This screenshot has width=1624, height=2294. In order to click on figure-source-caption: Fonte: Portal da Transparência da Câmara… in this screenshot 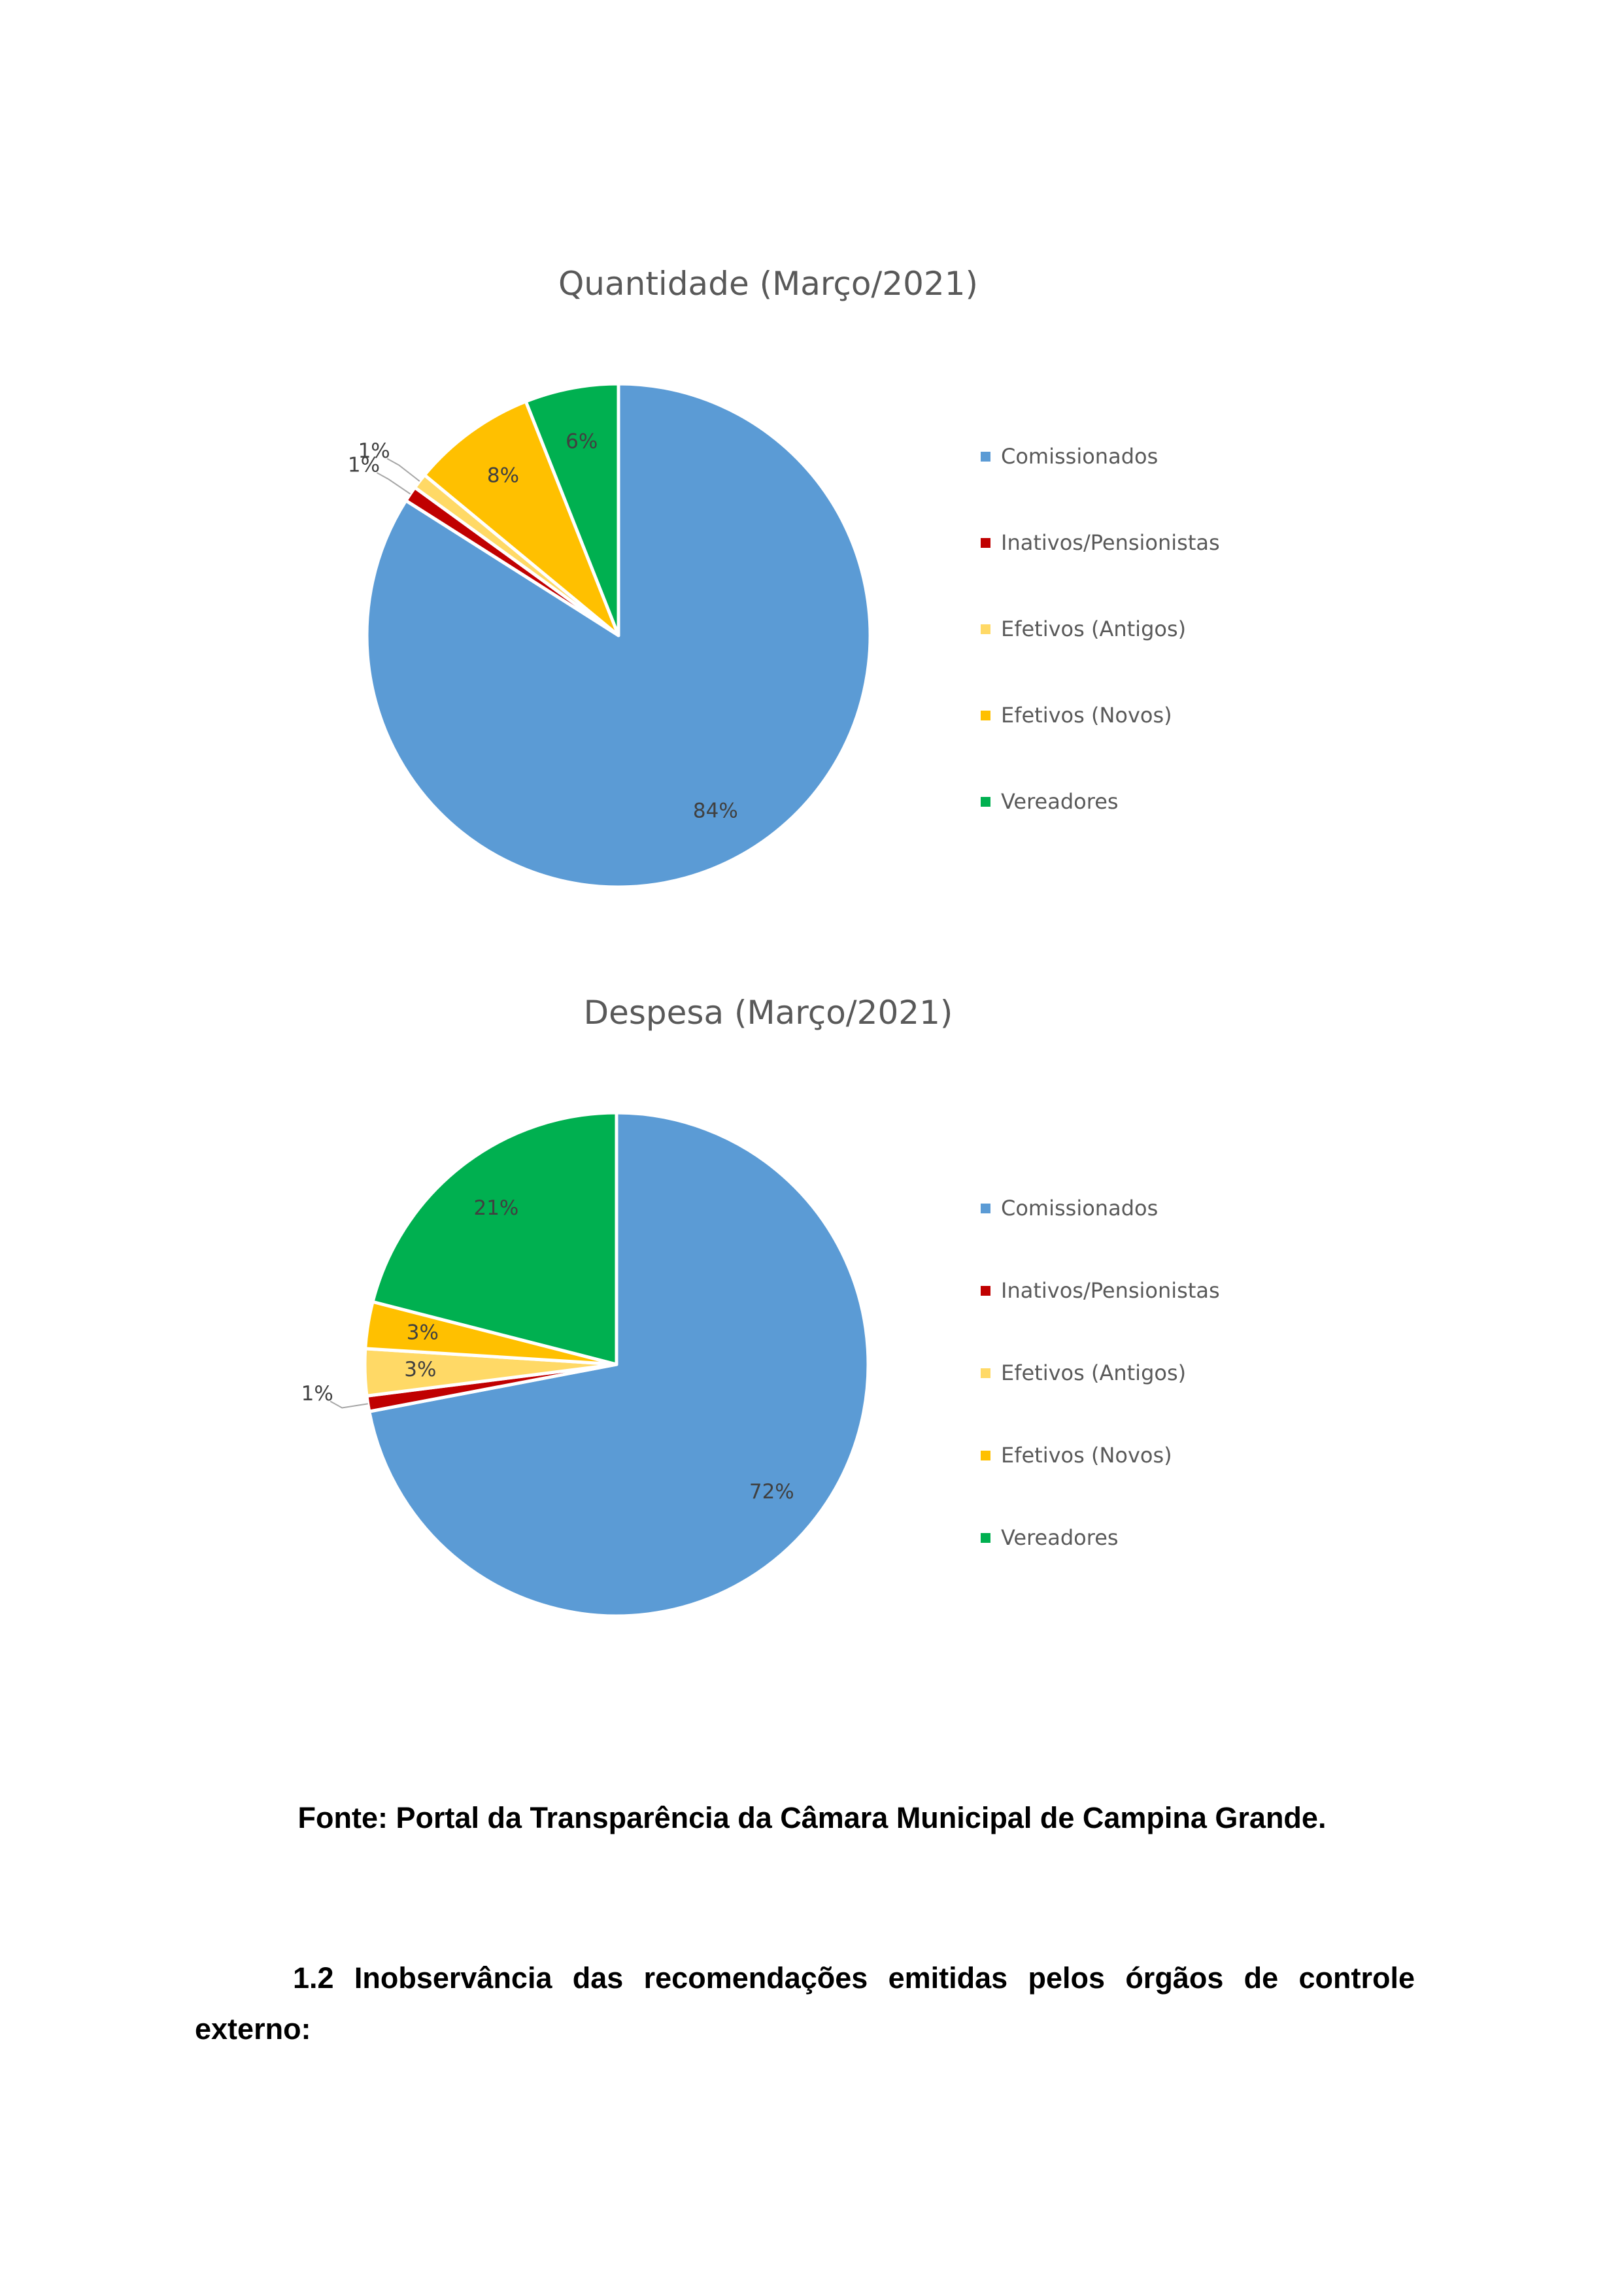, I will do `click(812, 1817)`.